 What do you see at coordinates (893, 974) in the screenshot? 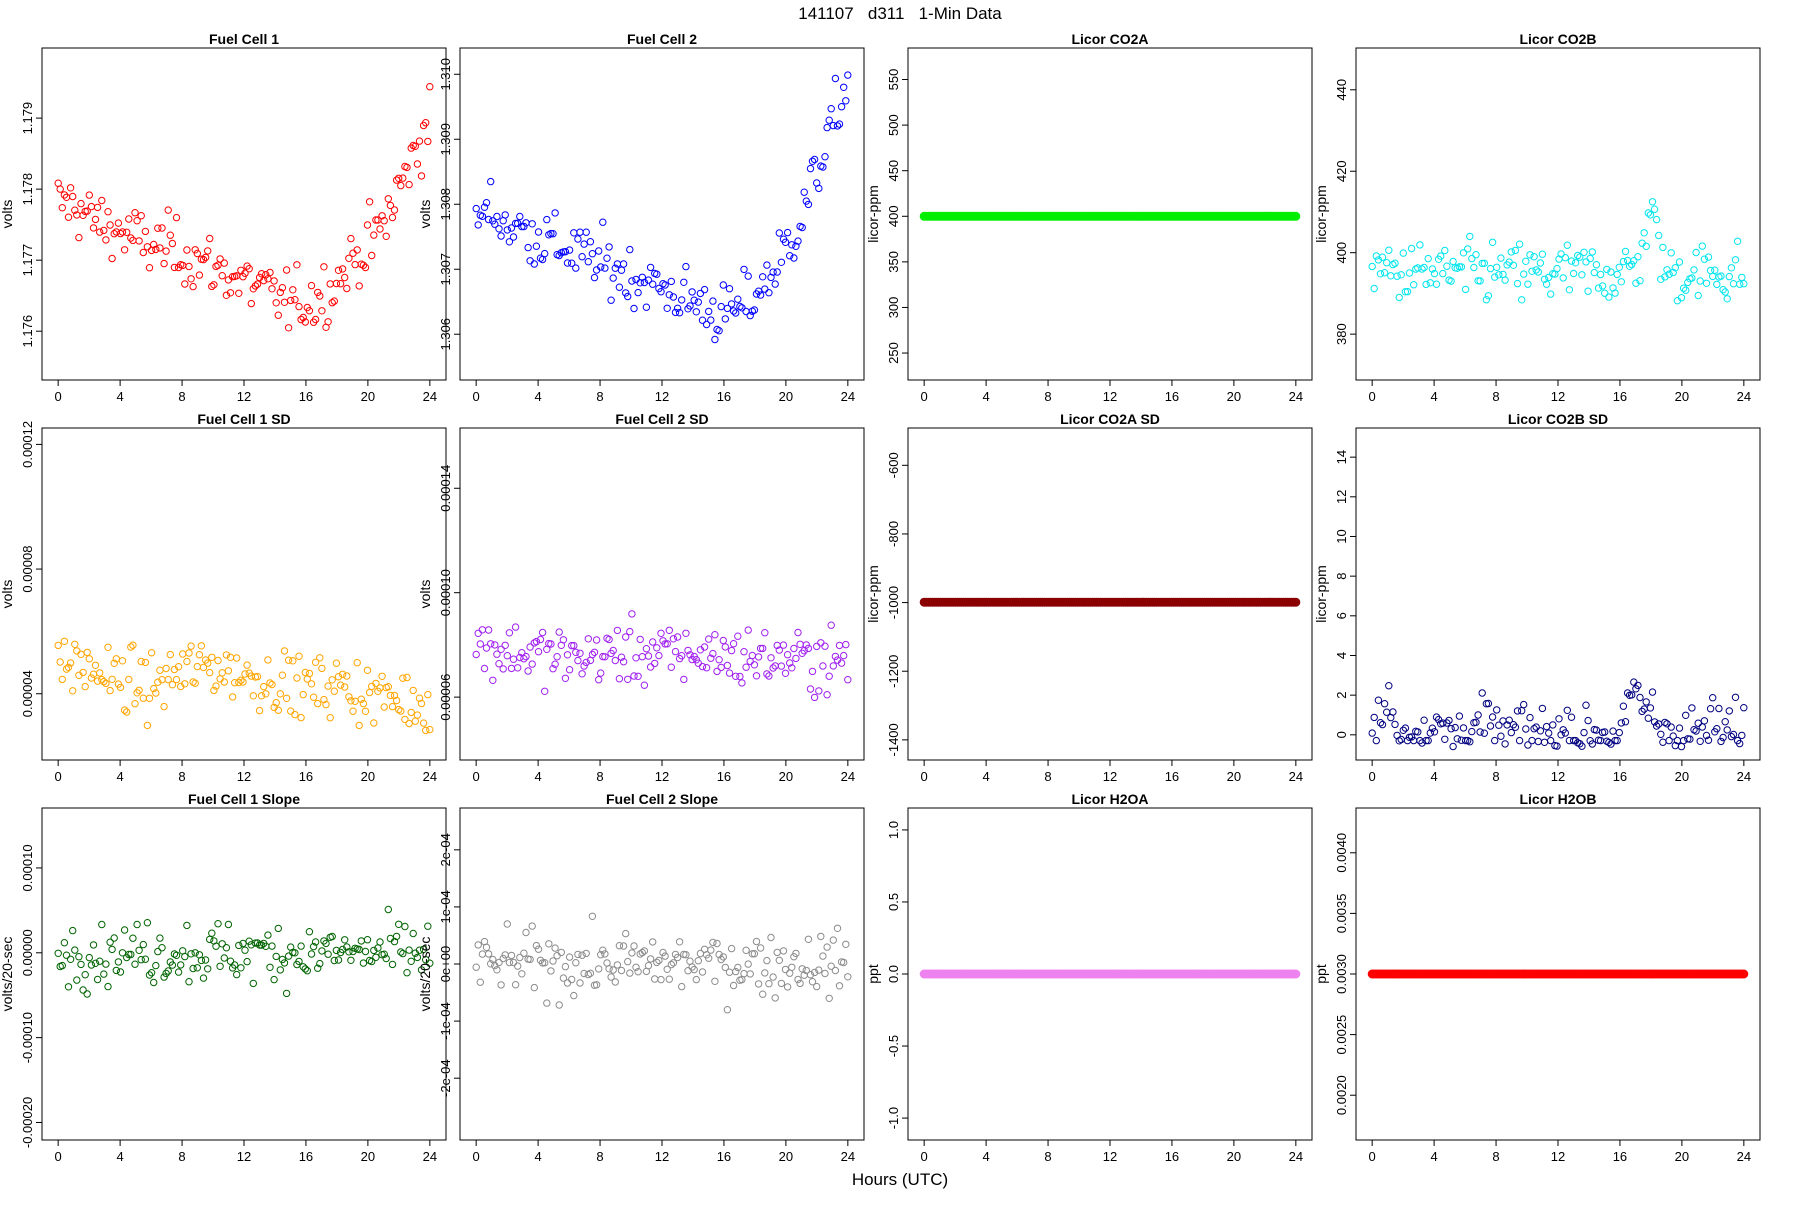
I see `y-tick-label: 0.0` at bounding box center [893, 974].